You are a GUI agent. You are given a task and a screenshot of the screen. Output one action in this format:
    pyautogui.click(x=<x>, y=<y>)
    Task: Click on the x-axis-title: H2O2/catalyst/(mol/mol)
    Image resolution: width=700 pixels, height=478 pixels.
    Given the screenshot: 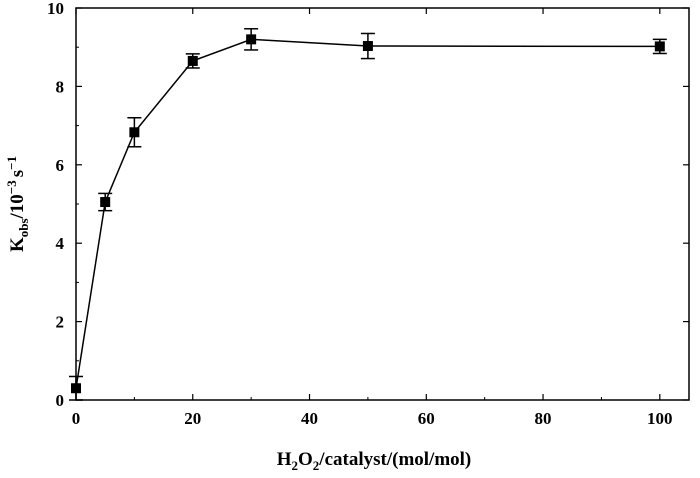 What is the action you would take?
    pyautogui.click(x=374, y=461)
    